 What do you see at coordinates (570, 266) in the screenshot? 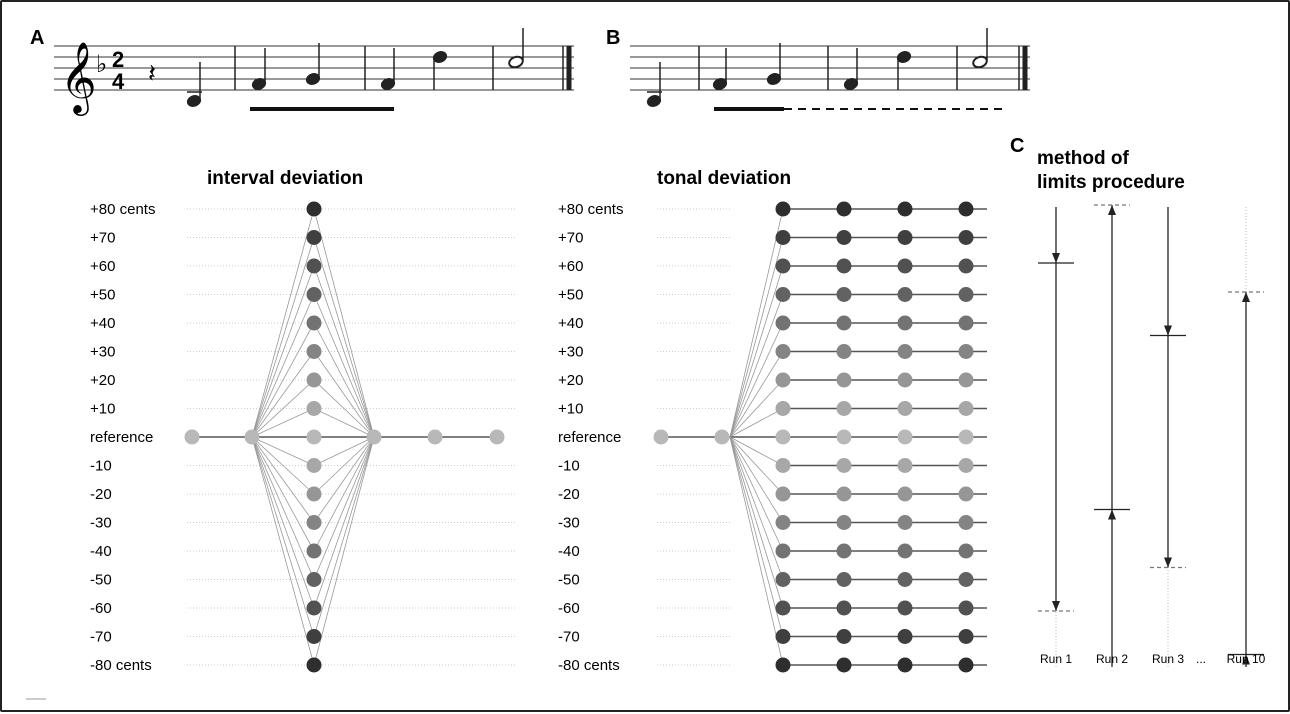
I see `tonal-level-label: +60` at bounding box center [570, 266].